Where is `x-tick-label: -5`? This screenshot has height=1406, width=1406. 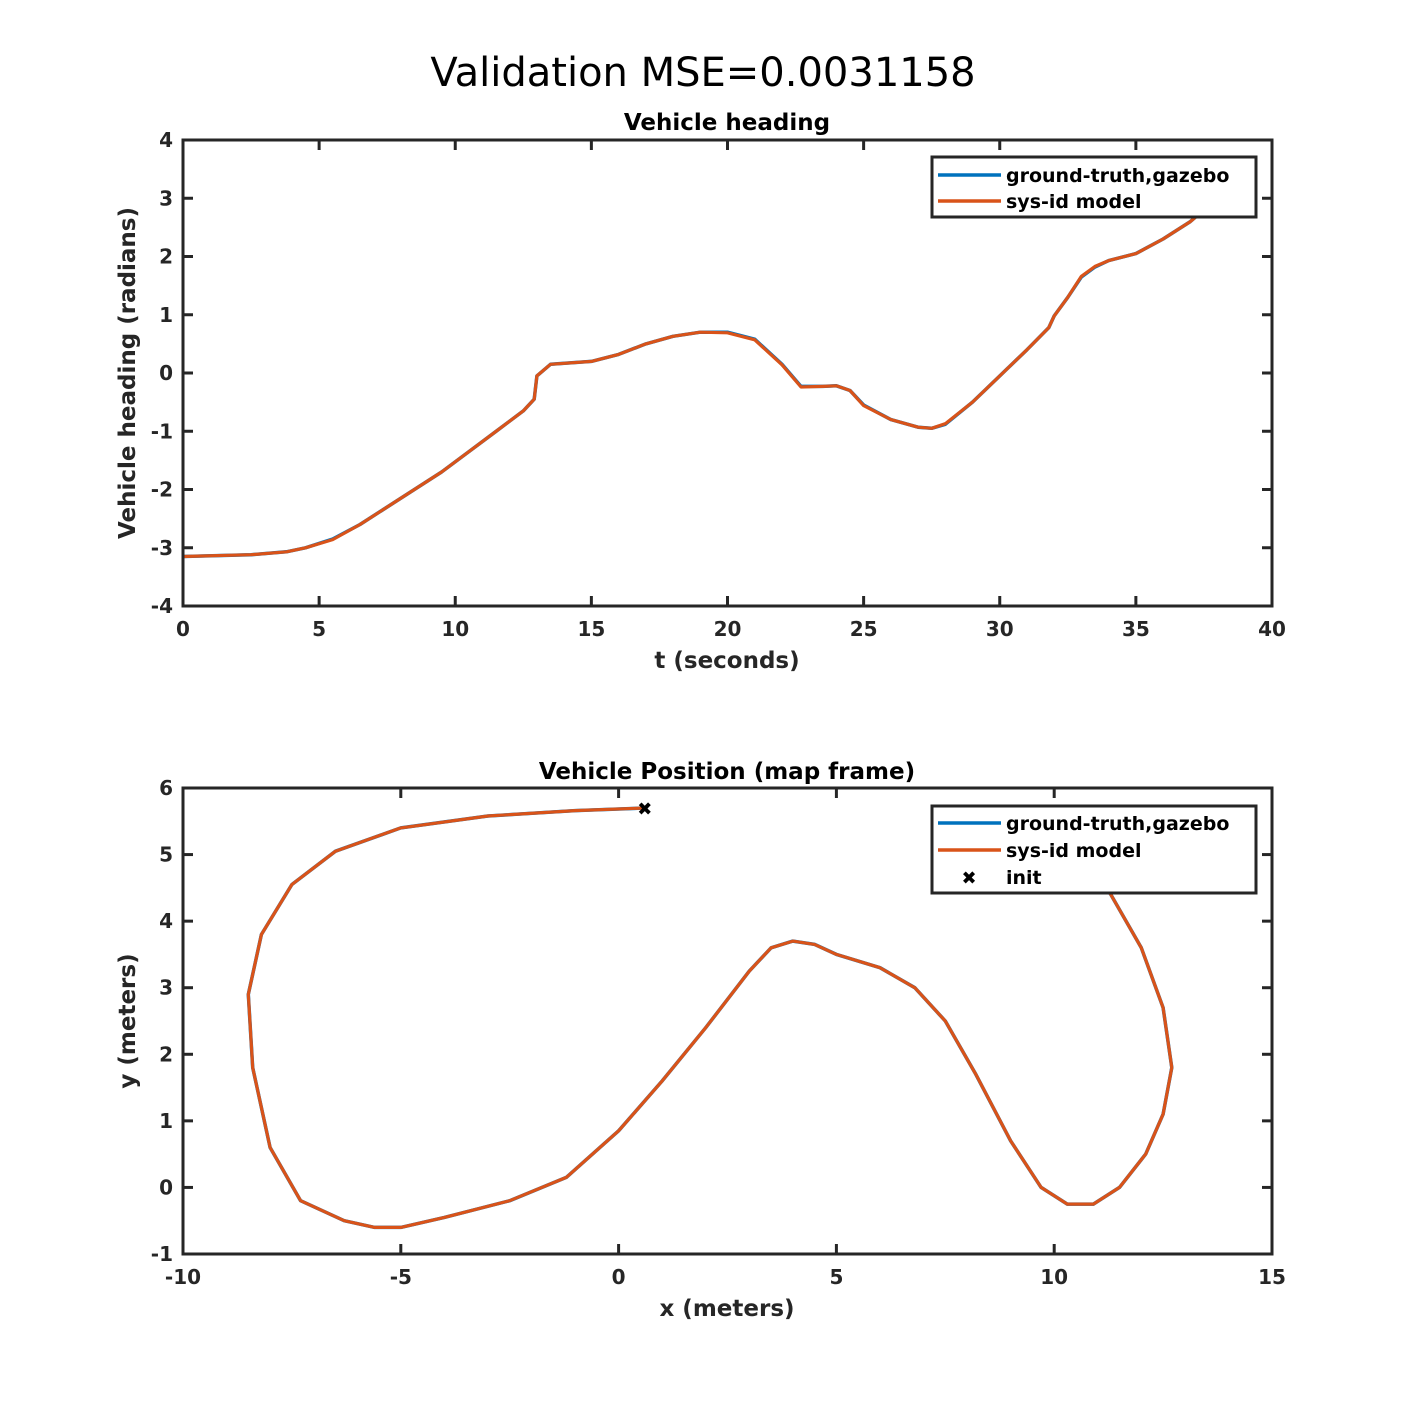 x-tick-label: -5 is located at coordinates (401, 1277).